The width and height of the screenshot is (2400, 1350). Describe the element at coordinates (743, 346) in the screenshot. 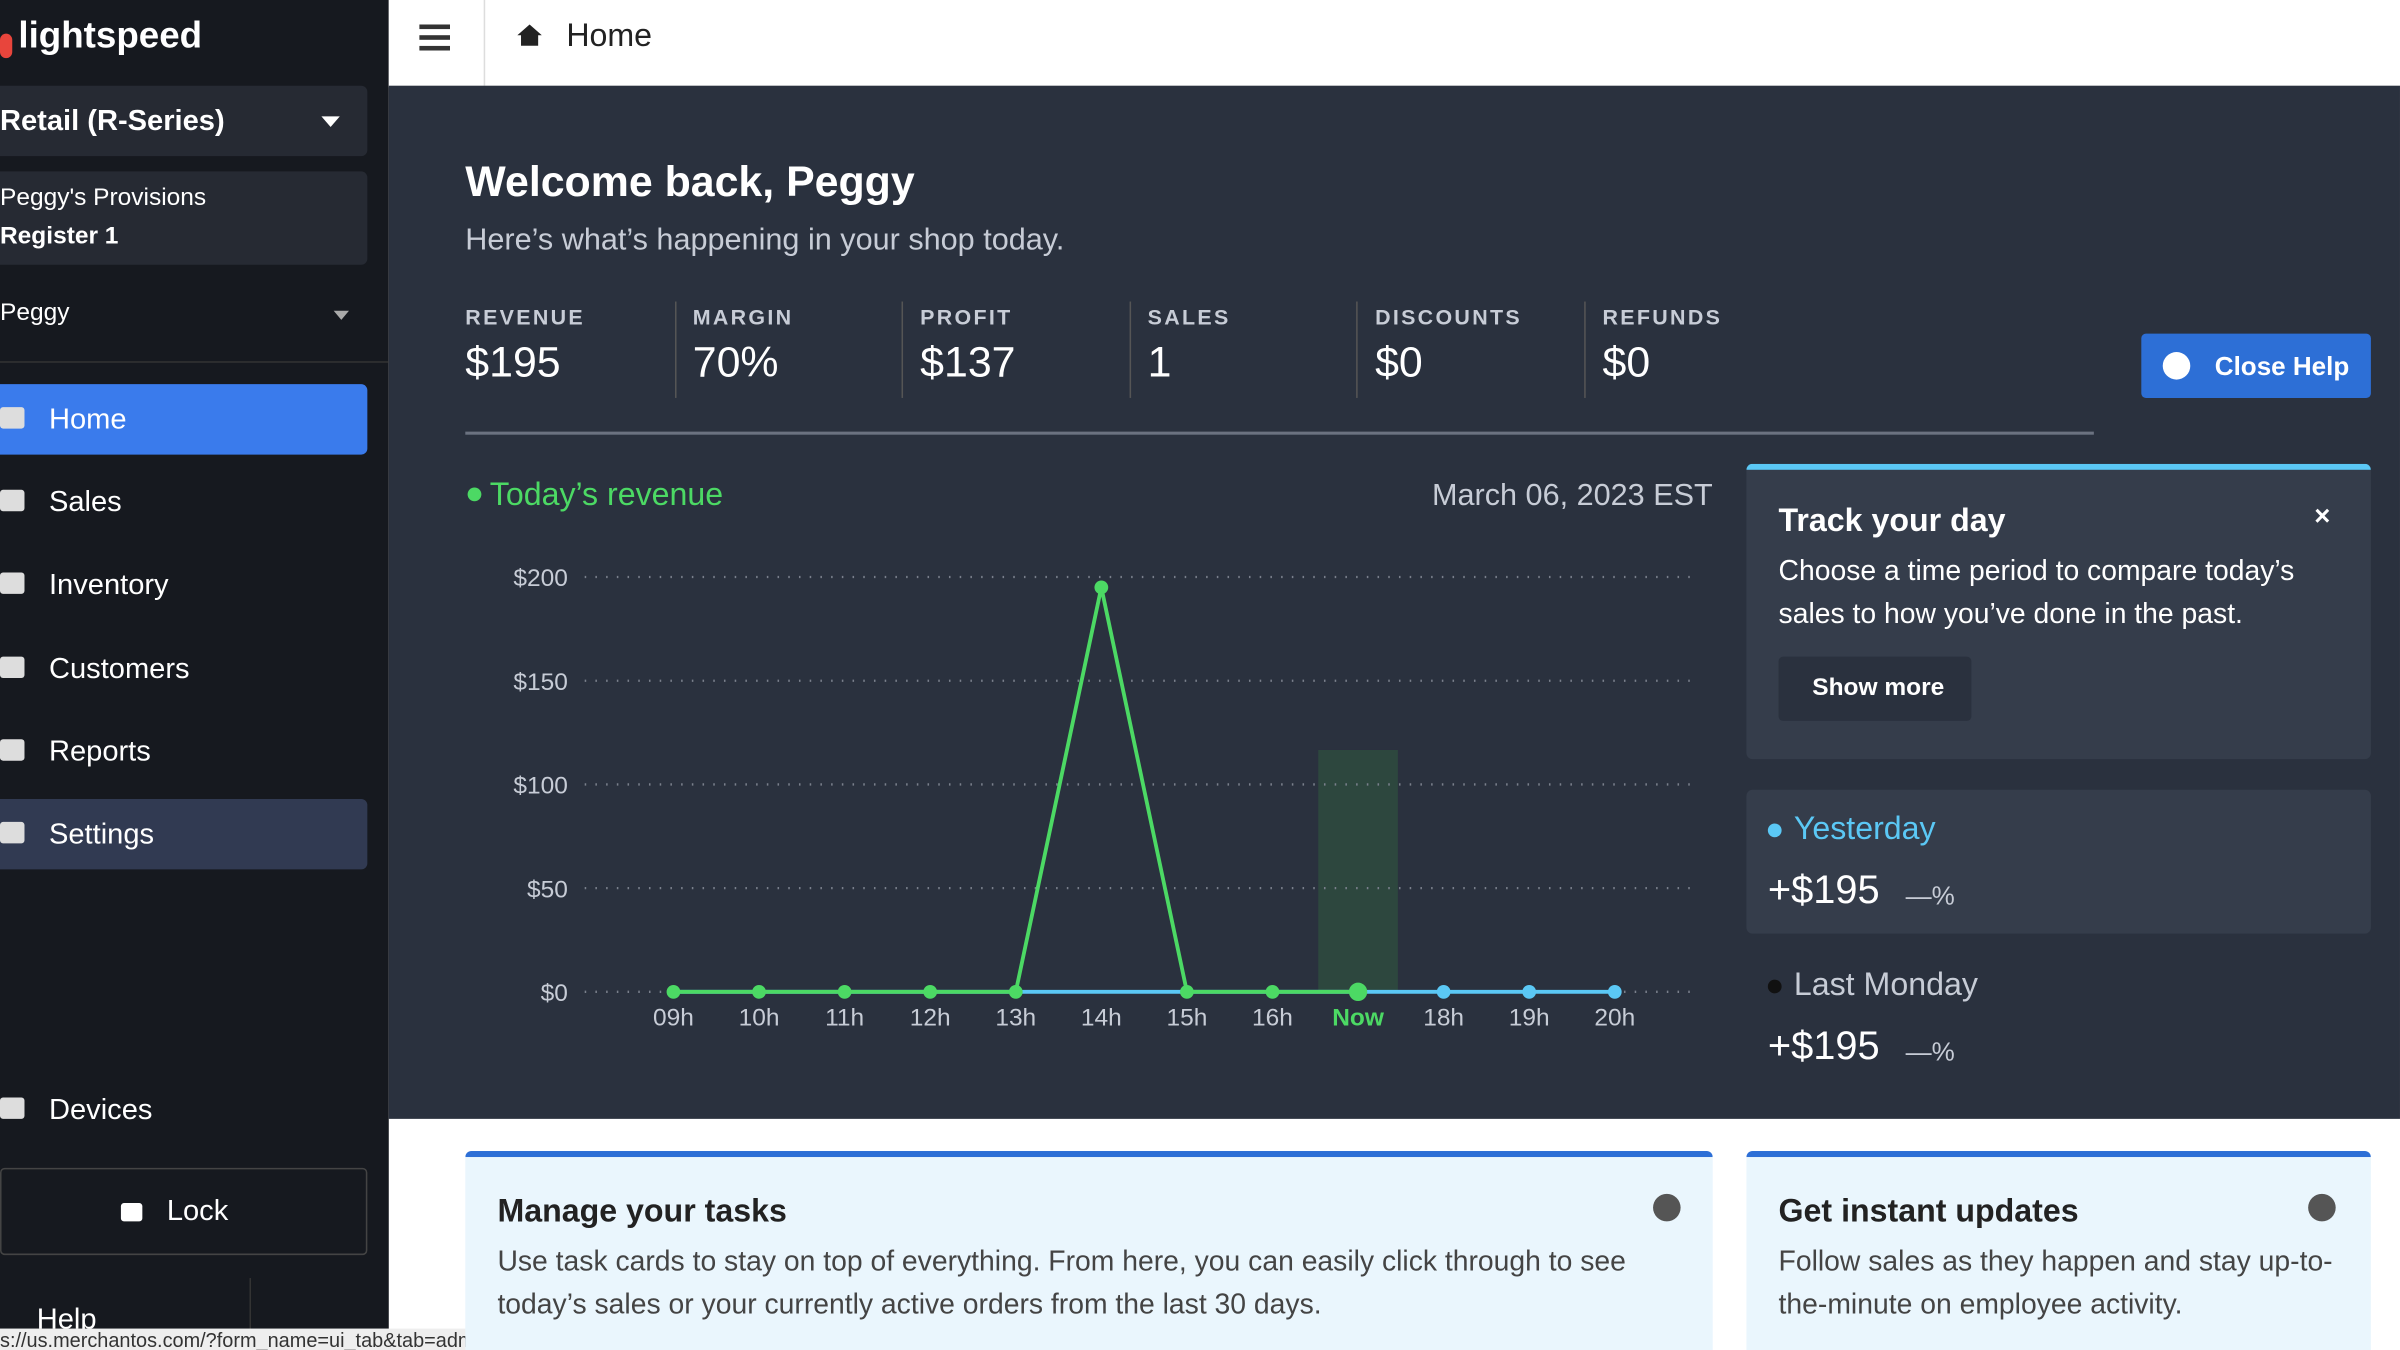

I see `stat: MARGIN 70%` at that location.